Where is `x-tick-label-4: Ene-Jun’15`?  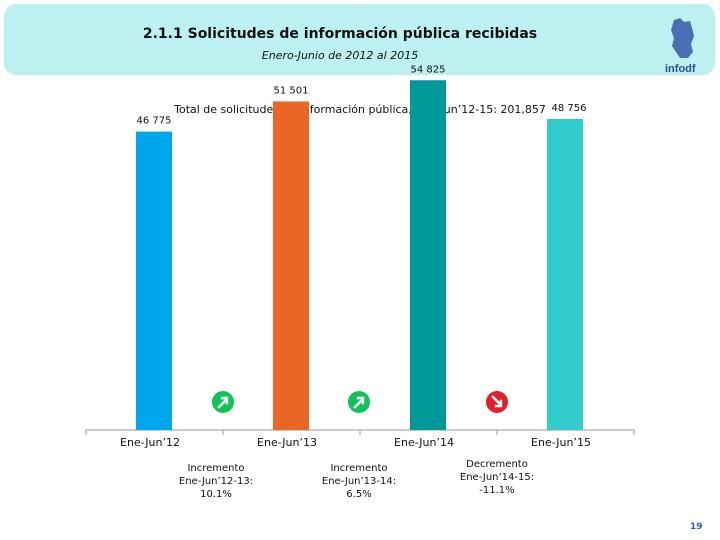
x-tick-label-4: Ene-Jun’15 is located at coordinates (561, 442).